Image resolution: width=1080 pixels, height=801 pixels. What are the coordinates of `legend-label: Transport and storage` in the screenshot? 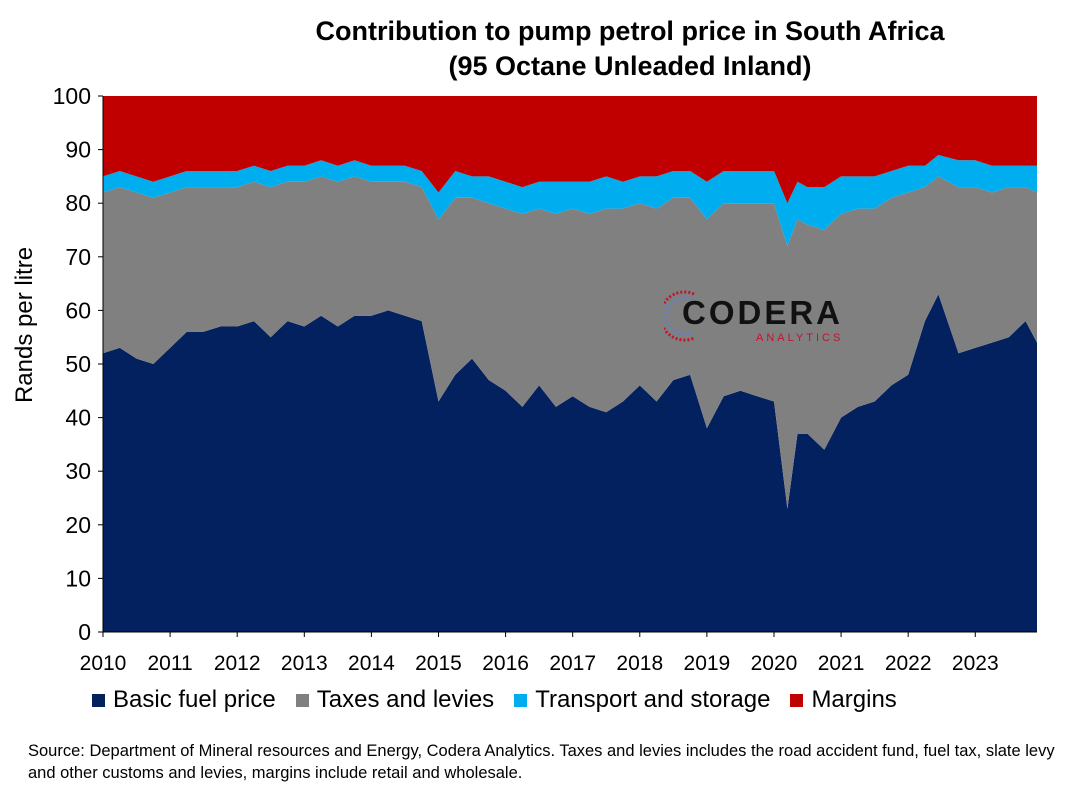 It's located at (653, 699).